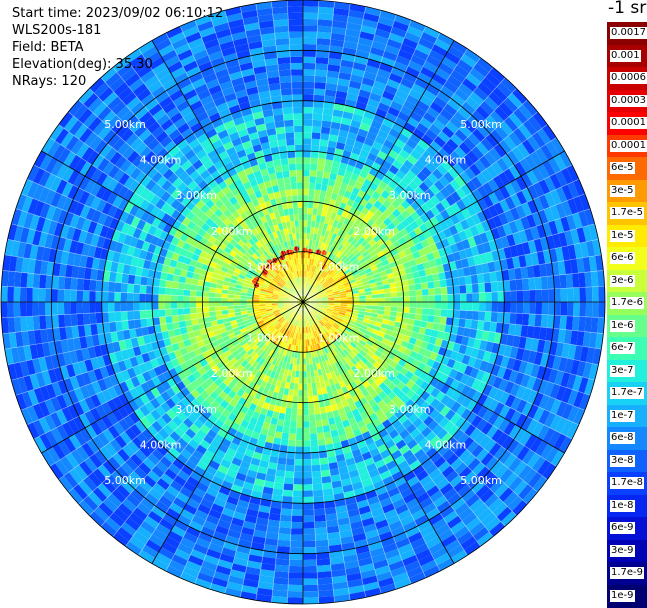  Describe the element at coordinates (48, 47) in the screenshot. I see `field-name: Field: BETA` at that location.